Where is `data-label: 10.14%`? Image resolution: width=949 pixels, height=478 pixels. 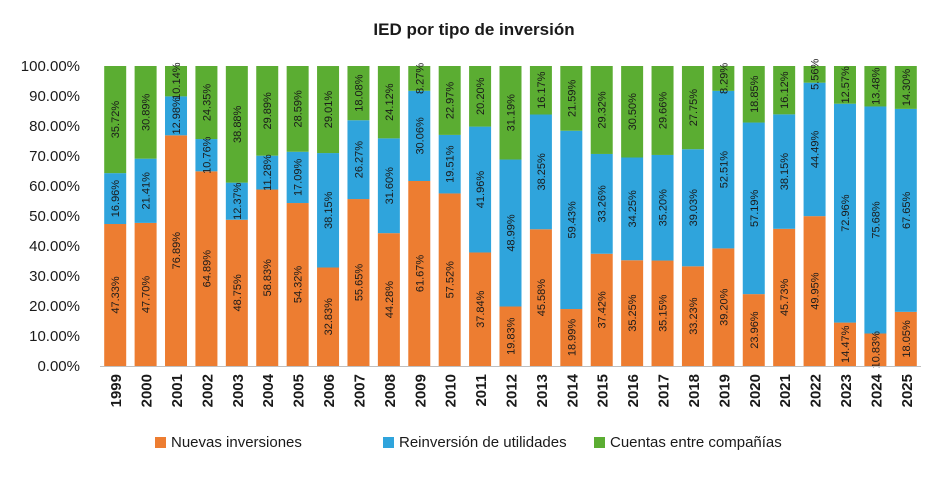
data-label: 10.14% is located at coordinates (177, 81).